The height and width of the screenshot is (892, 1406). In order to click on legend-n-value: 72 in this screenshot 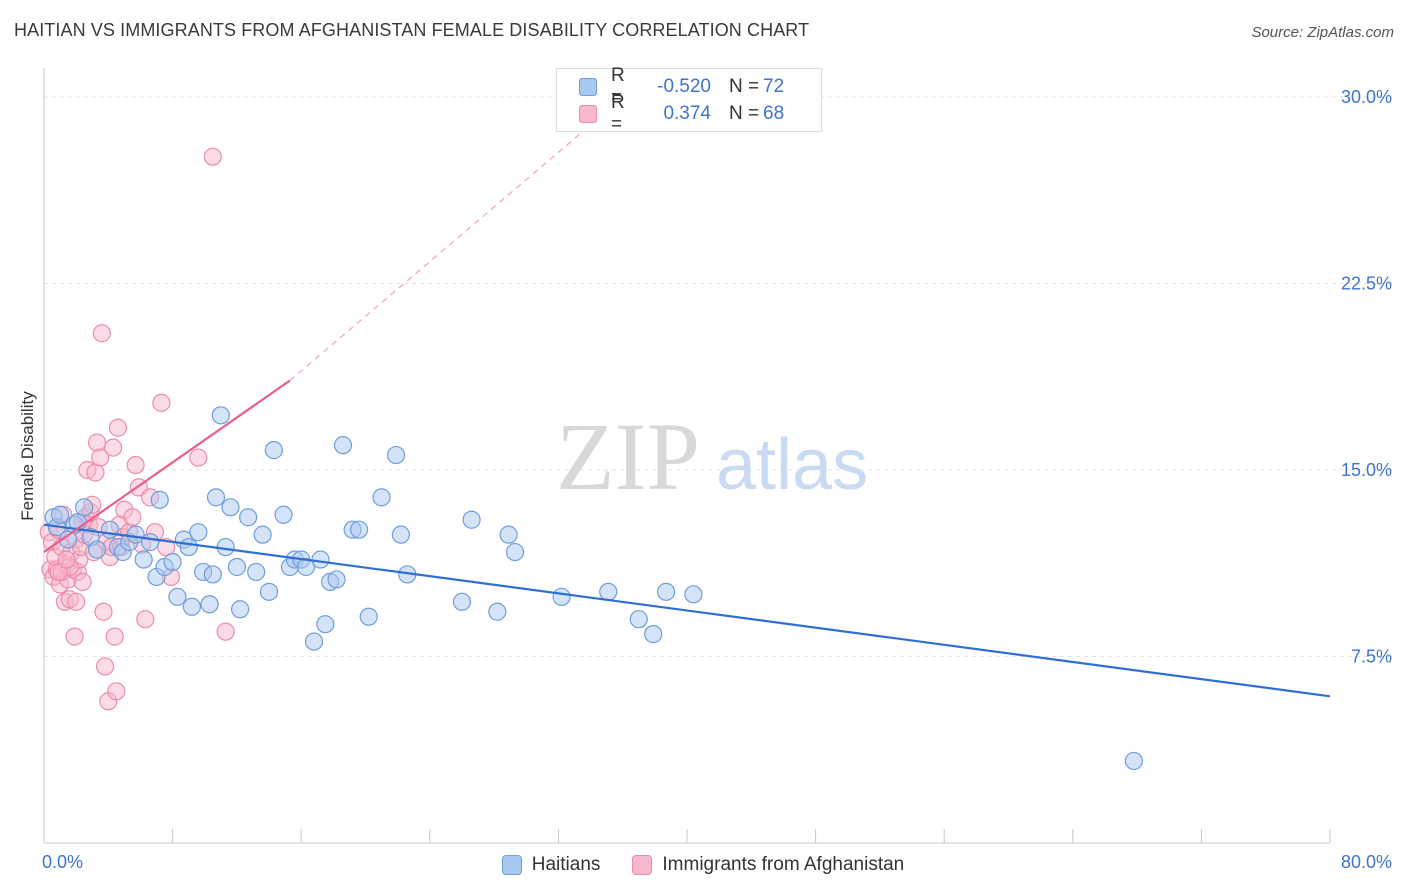, I will do `click(774, 86)`.